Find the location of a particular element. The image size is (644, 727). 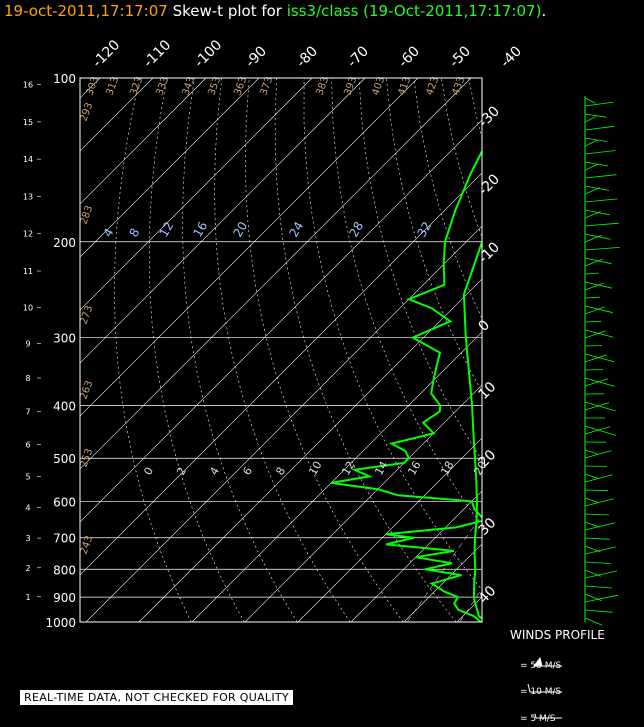

mixing-ratio-label: 24 is located at coordinates (296, 229).